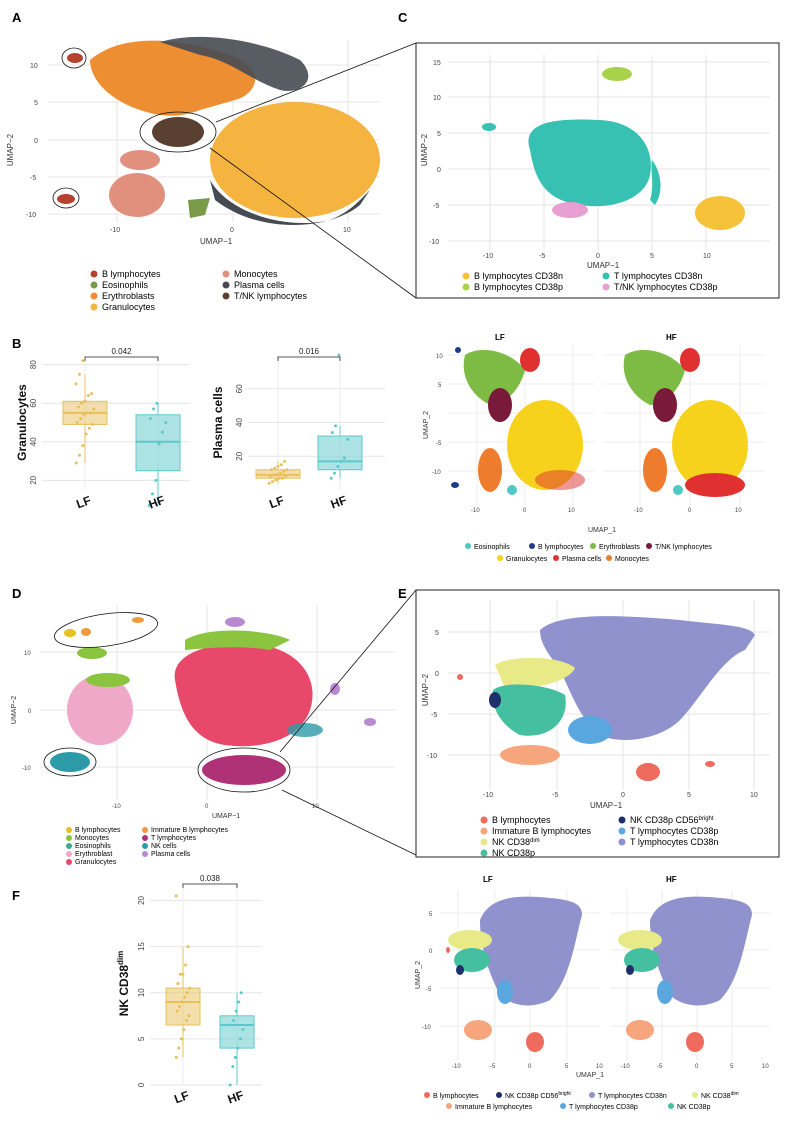  I want to click on panel-a-ylabel: UMAP−2, so click(10, 149).